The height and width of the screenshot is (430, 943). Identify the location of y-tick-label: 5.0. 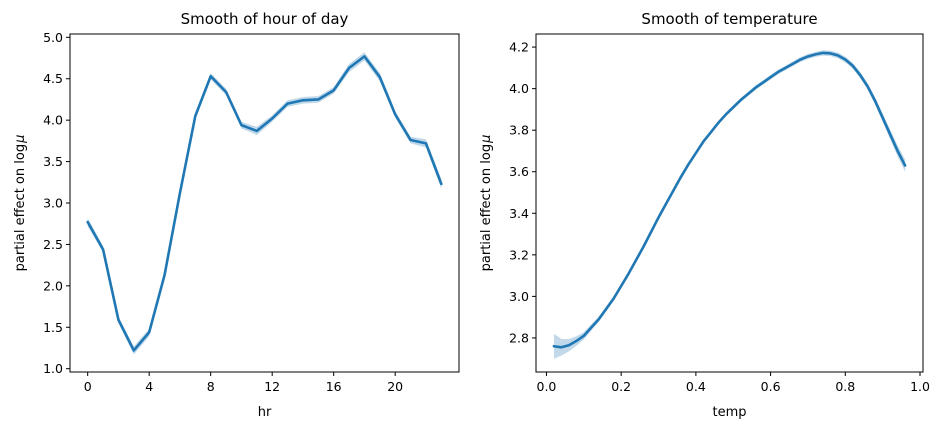
(53, 37).